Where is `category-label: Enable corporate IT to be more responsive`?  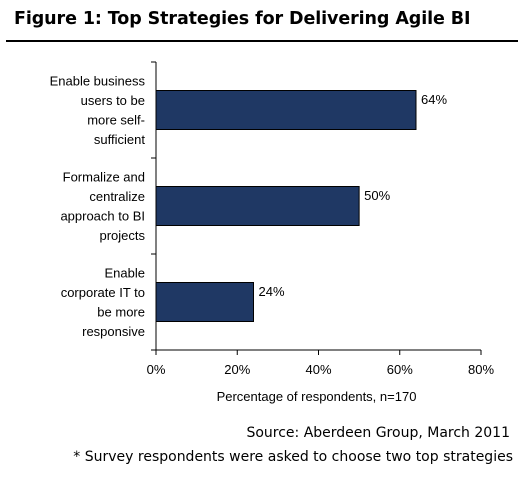
category-label: Enable corporate IT to be more responsive is located at coordinates (103, 302).